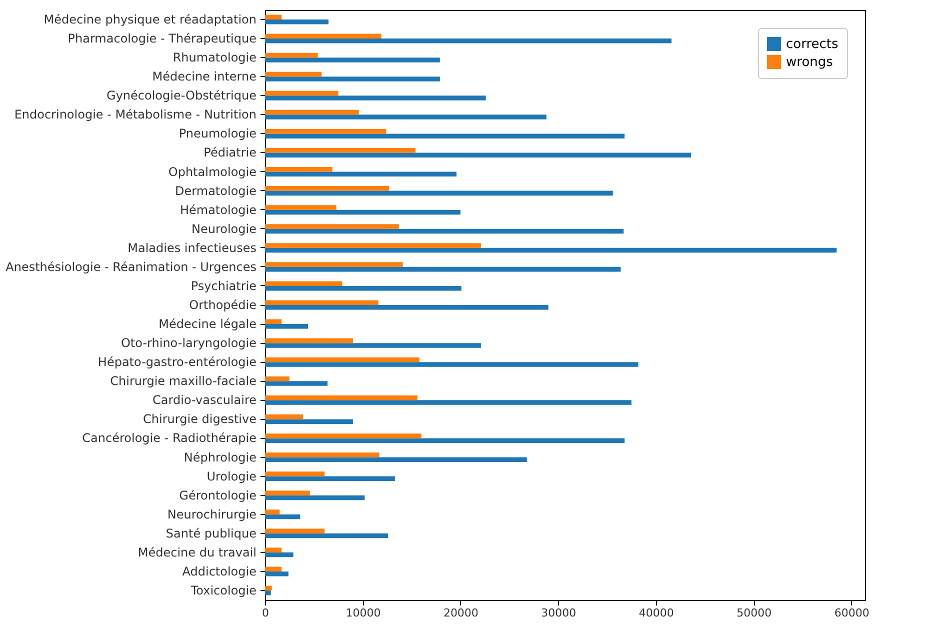 Image resolution: width=930 pixels, height=632 pixels. What do you see at coordinates (222, 305) in the screenshot?
I see `y-tick-label: Orthopédie` at bounding box center [222, 305].